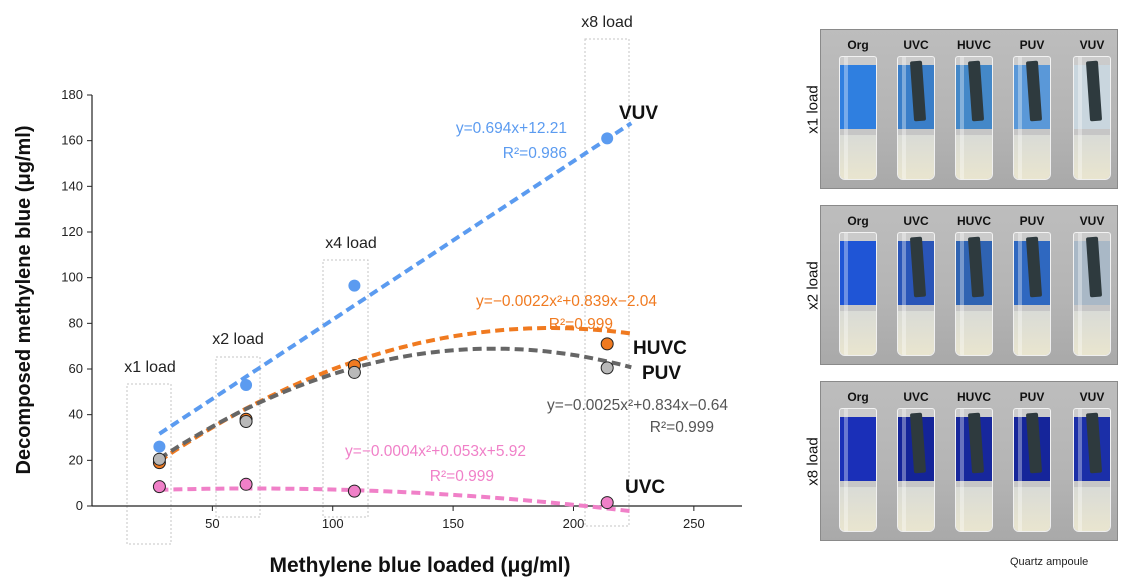 The image size is (1122, 577). What do you see at coordinates (395, 500) in the screenshot?
I see `fit-line-uvc` at bounding box center [395, 500].